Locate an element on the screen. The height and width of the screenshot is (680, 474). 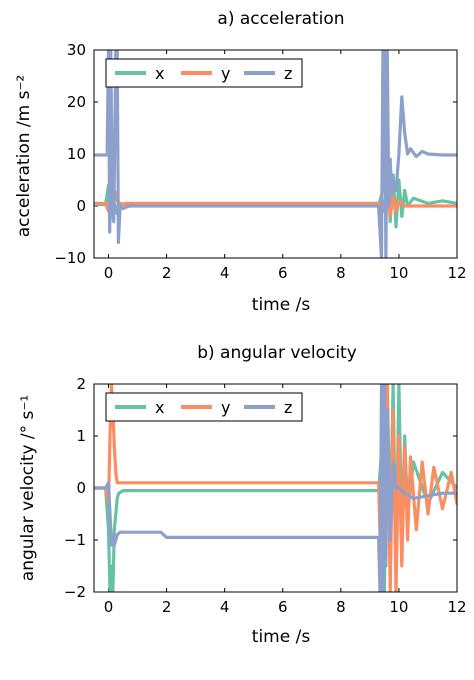
y-tick-label: −10 is located at coordinates (70, 258).